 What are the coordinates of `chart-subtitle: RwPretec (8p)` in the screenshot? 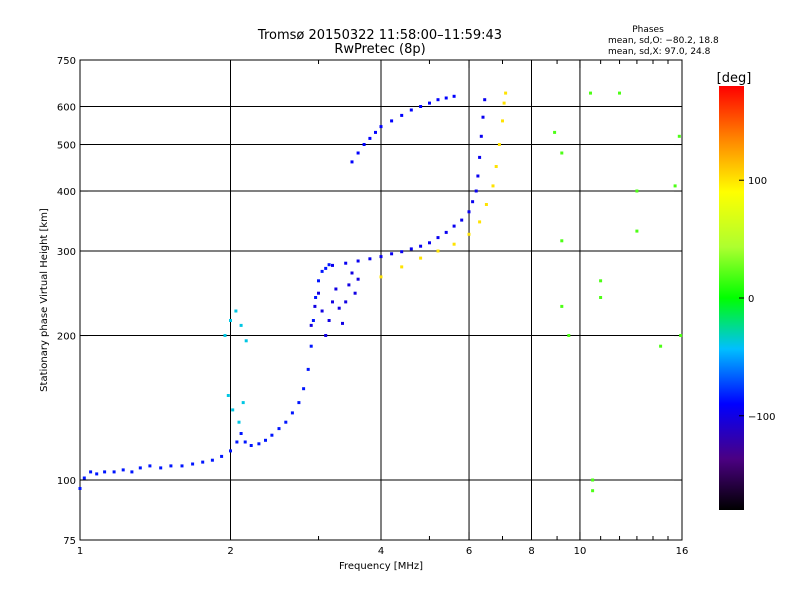 It's located at (379, 49).